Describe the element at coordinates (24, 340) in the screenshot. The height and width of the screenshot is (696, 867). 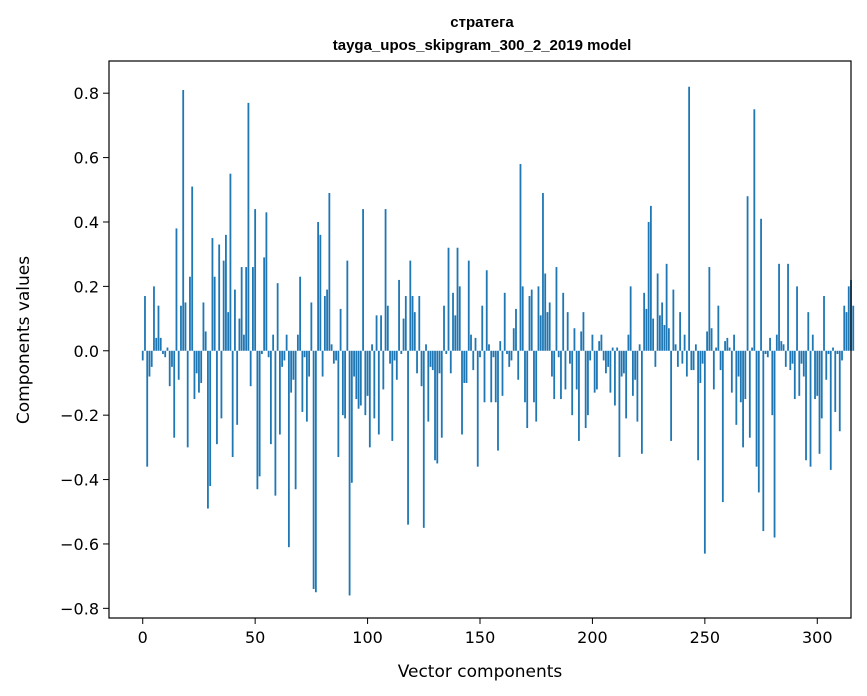
I see `y-axis-label: Components values` at that location.